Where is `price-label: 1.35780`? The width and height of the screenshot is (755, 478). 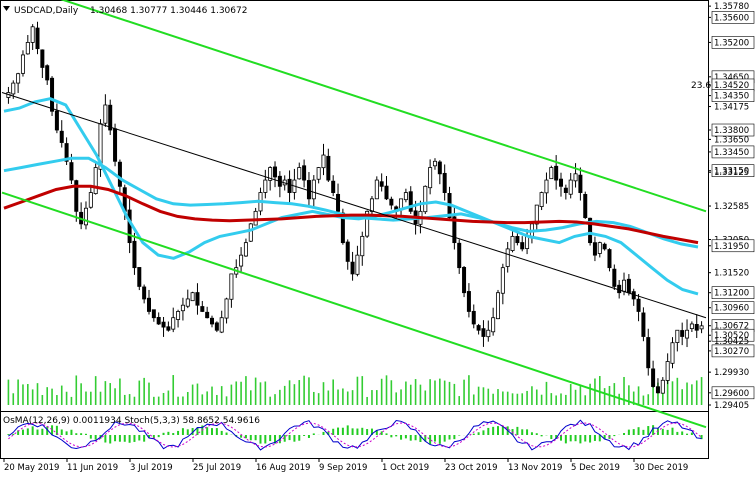
price-label: 1.35780 is located at coordinates (731, 7).